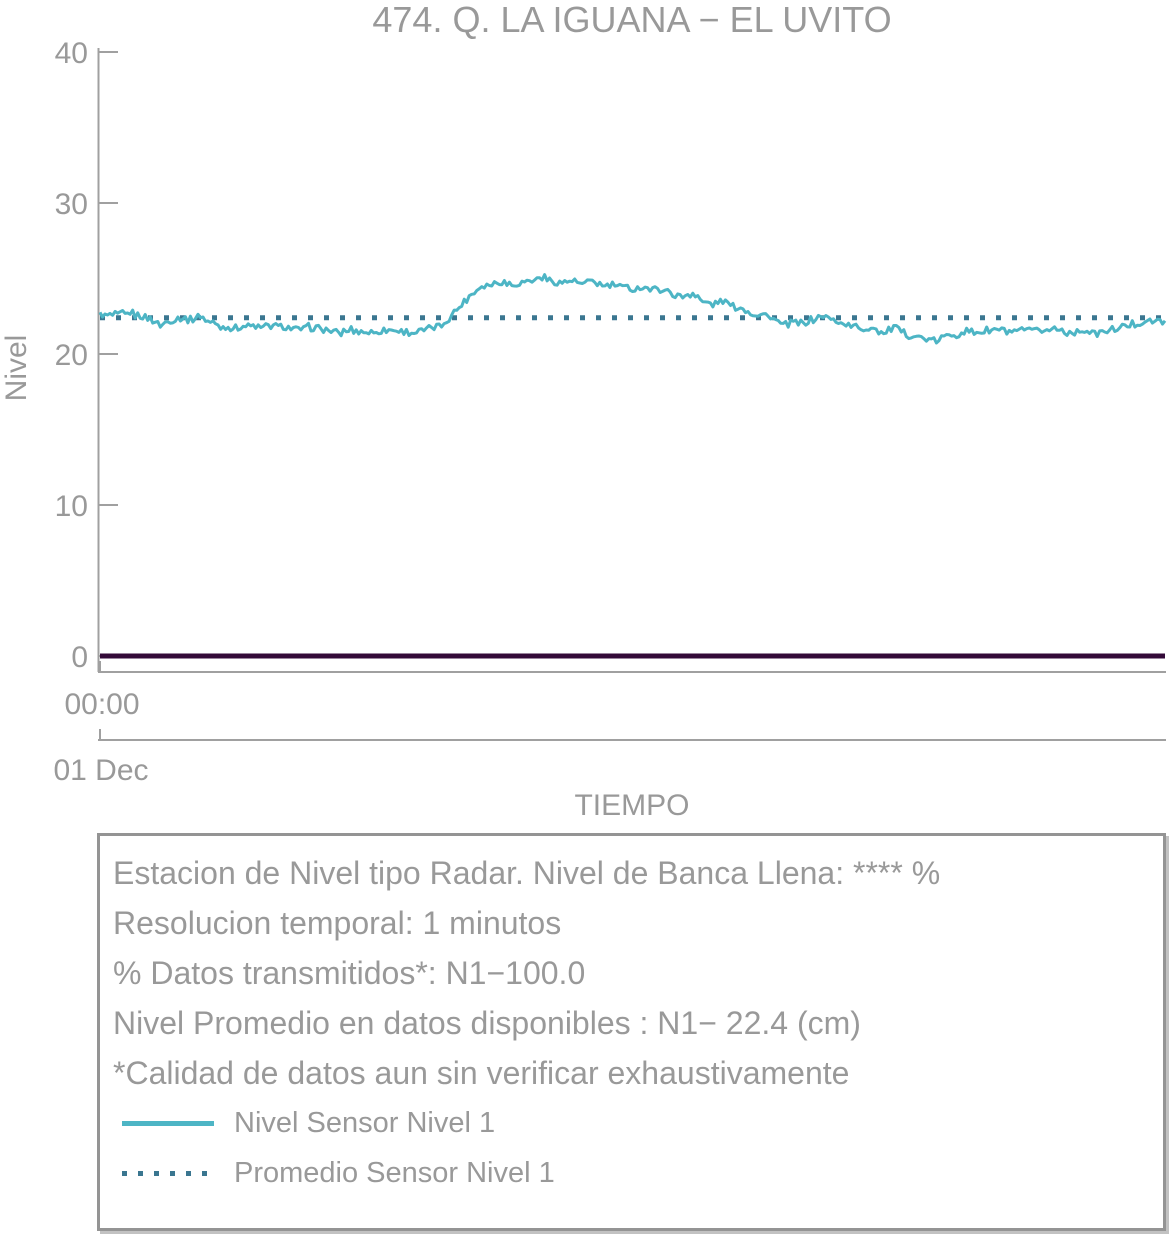  What do you see at coordinates (349, 973) in the screenshot?
I see `info-line-transmitted: % Datos transmitidos*: N1−100.0` at bounding box center [349, 973].